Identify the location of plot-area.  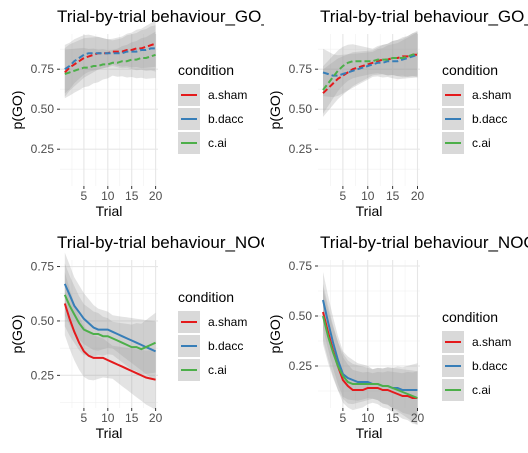
(109, 110).